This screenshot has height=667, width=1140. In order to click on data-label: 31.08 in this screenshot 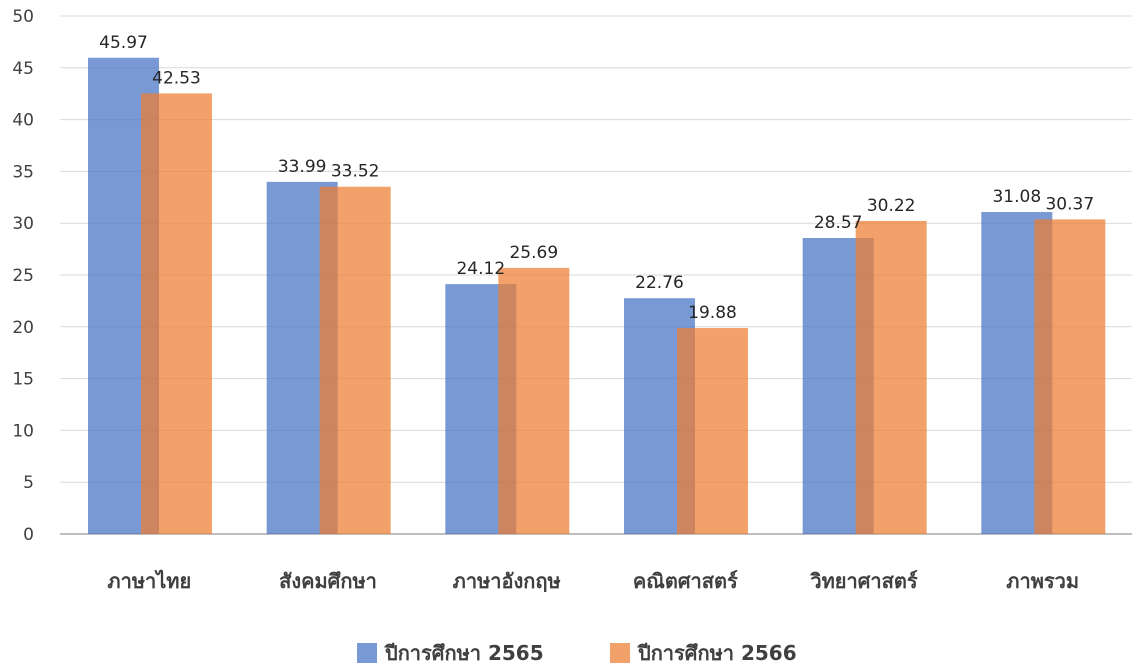, I will do `click(1016, 197)`.